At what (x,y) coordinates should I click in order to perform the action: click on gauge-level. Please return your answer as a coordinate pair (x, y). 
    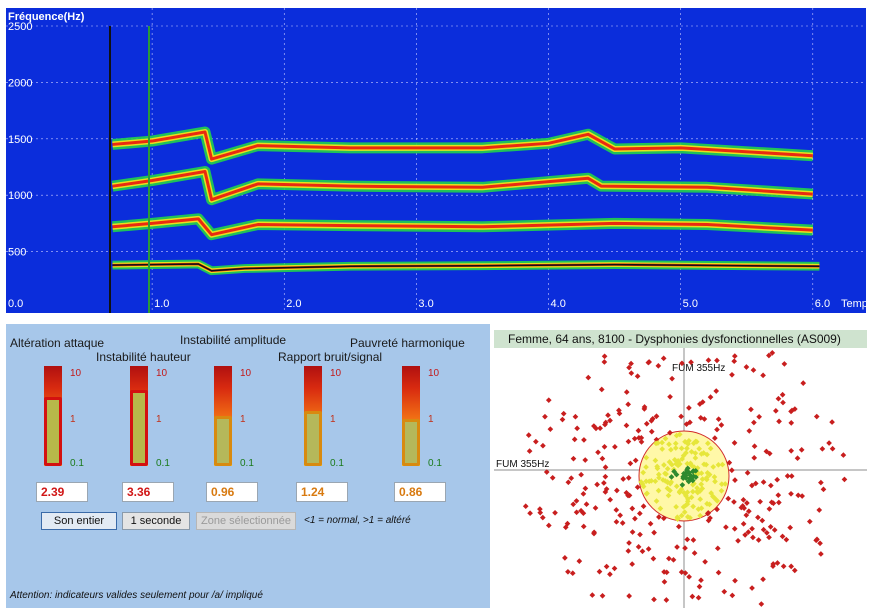
    Looking at the image, I should click on (139, 428).